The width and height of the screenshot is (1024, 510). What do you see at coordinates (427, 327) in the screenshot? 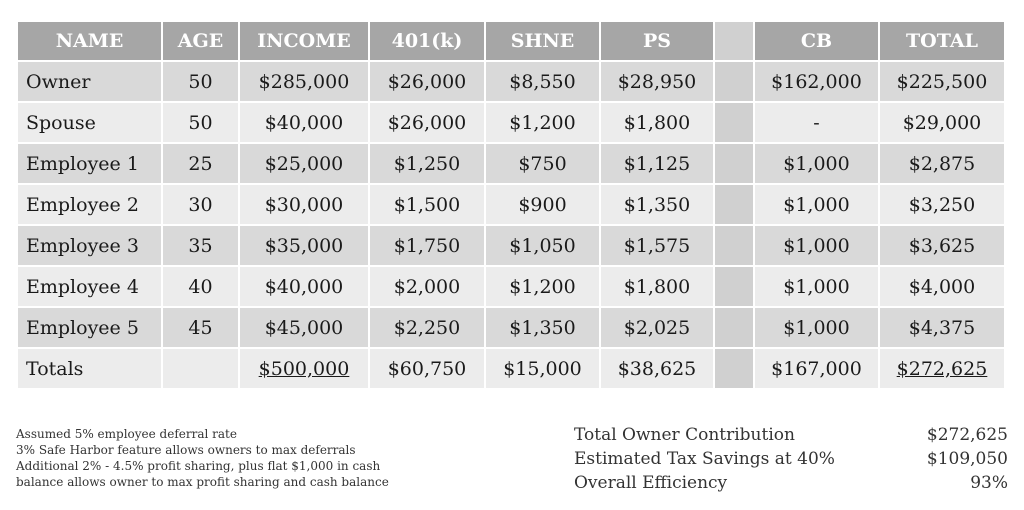
I see `cell-401k: $2,250` at bounding box center [427, 327].